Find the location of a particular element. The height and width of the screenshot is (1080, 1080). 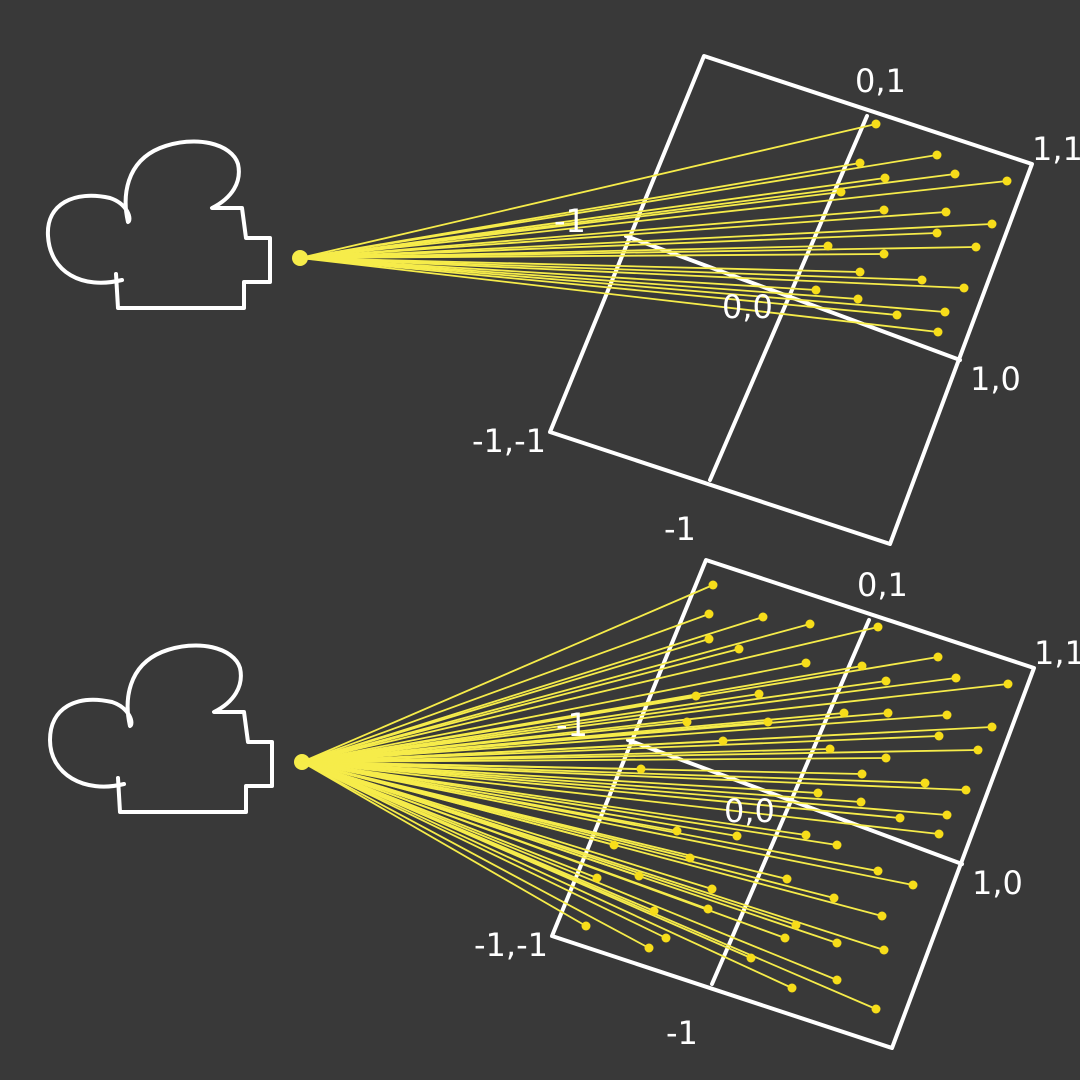

sample-point-group is located at coordinates (911, 228).